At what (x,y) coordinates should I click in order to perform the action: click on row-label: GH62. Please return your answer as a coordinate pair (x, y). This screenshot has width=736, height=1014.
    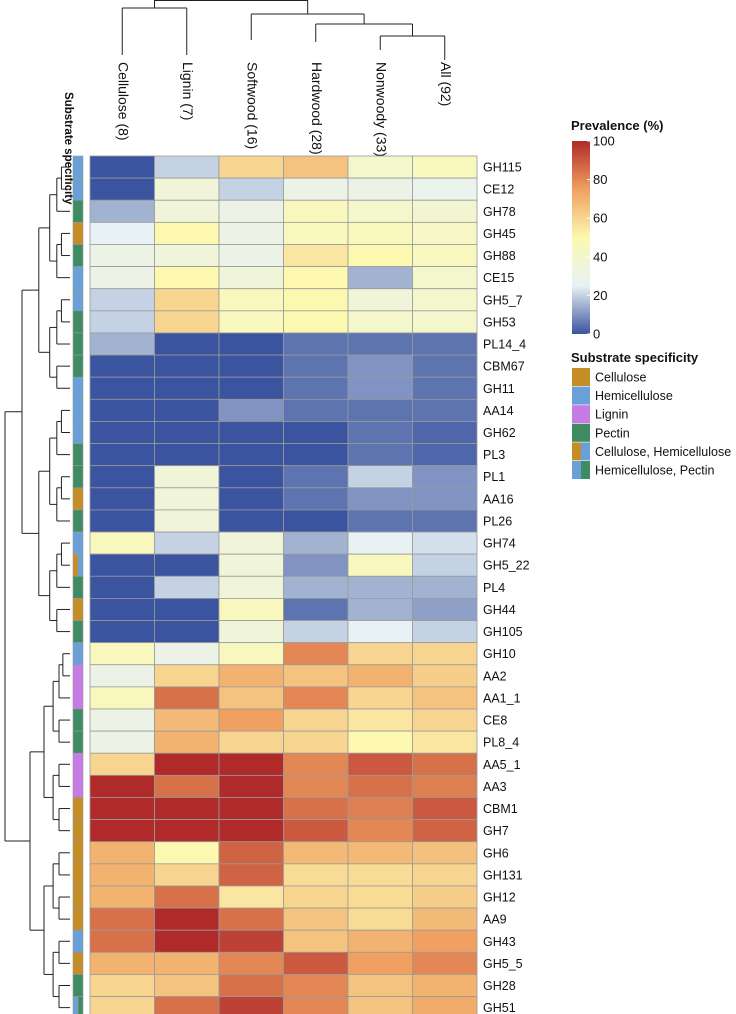
    Looking at the image, I should click on (499, 433).